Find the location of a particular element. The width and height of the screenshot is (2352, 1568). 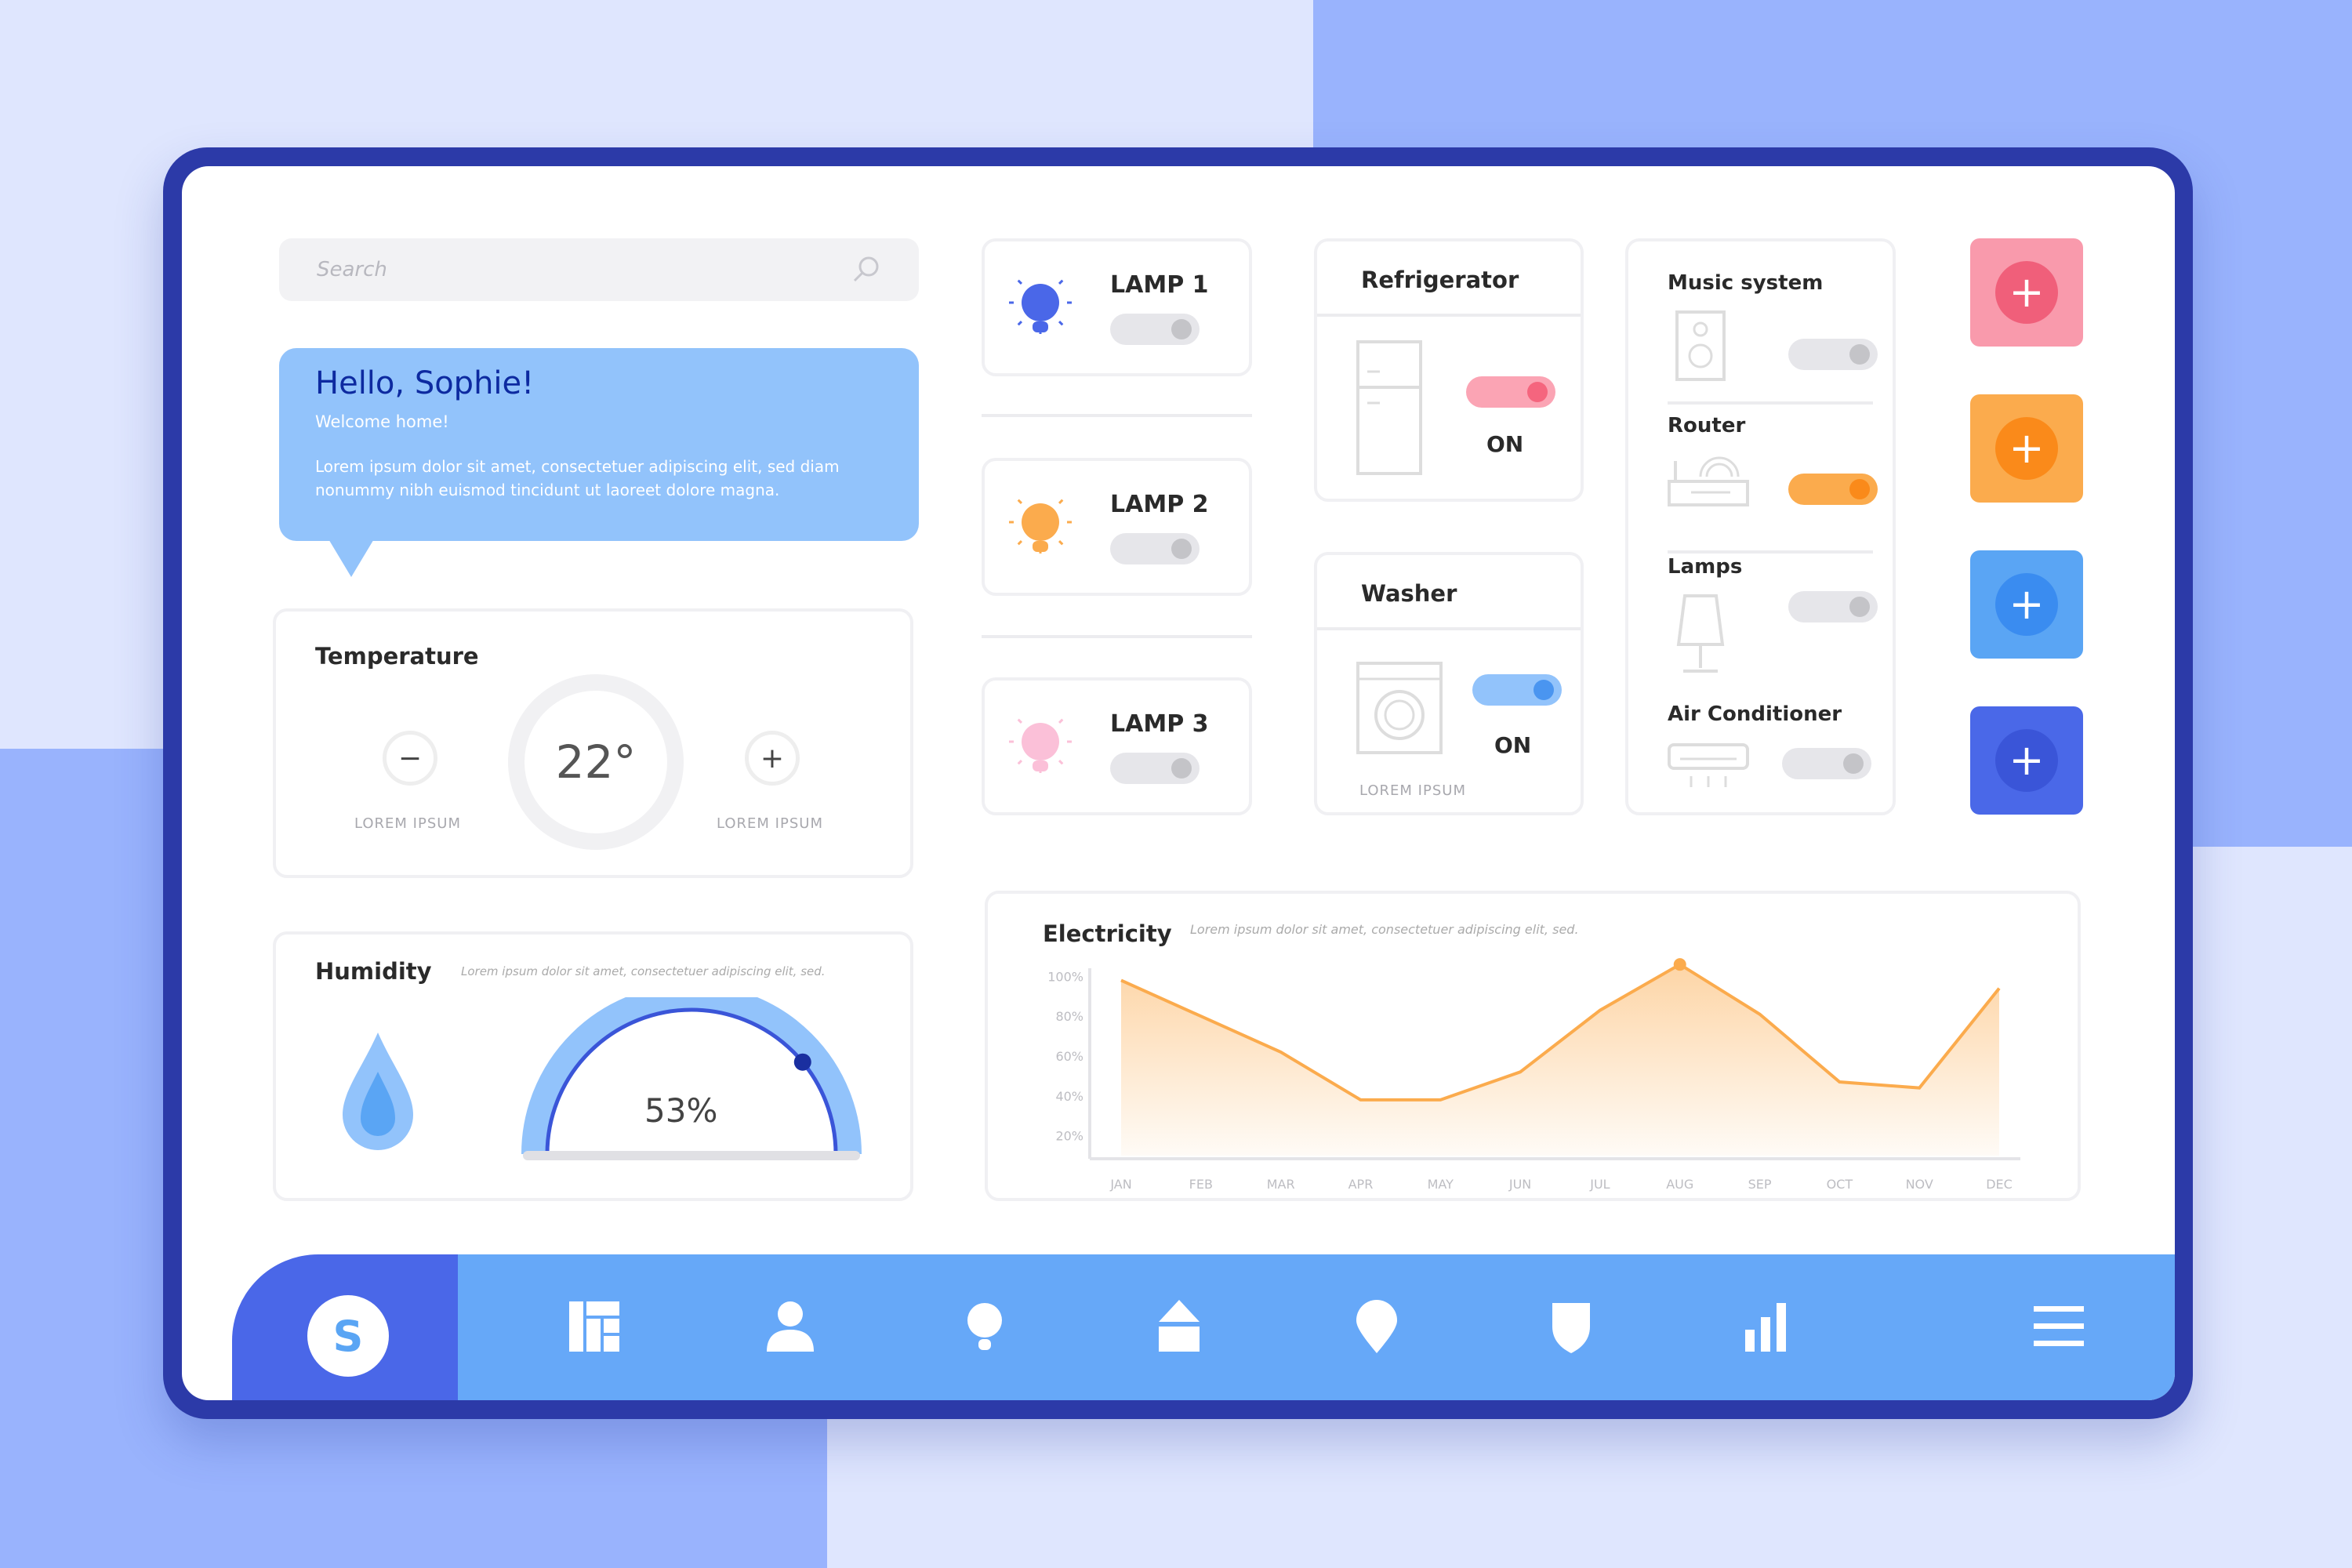

decrease-temperature-button: − is located at coordinates (410, 758).